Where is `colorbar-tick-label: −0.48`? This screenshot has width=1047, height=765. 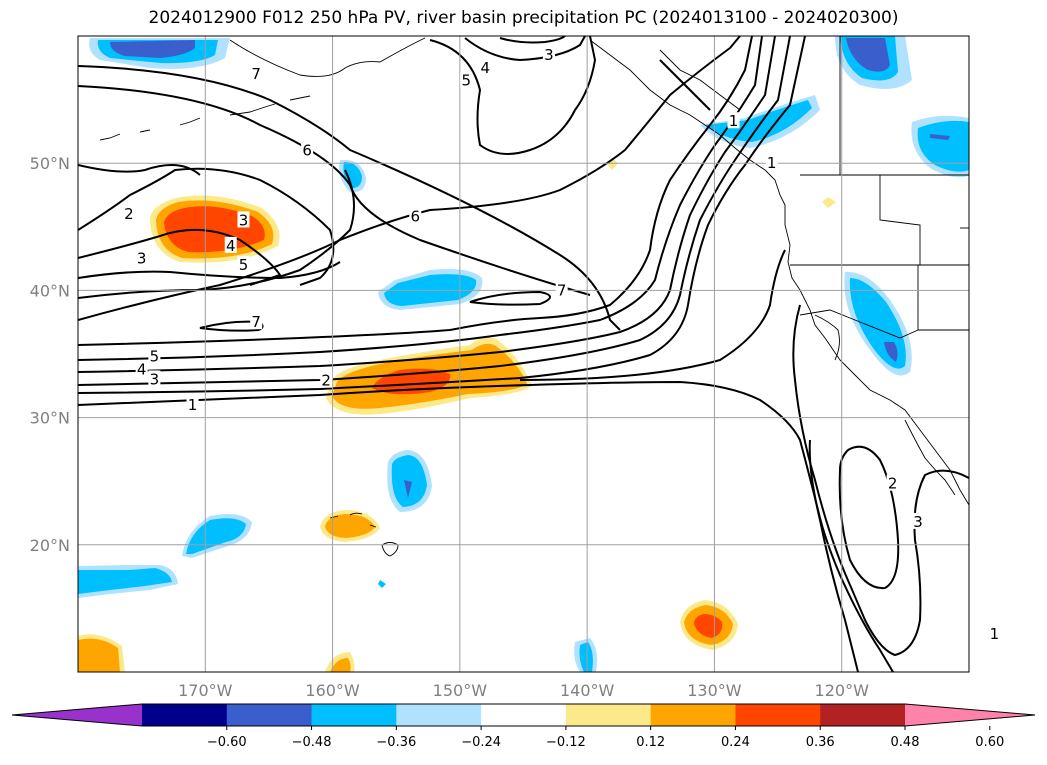 colorbar-tick-label: −0.48 is located at coordinates (312, 742).